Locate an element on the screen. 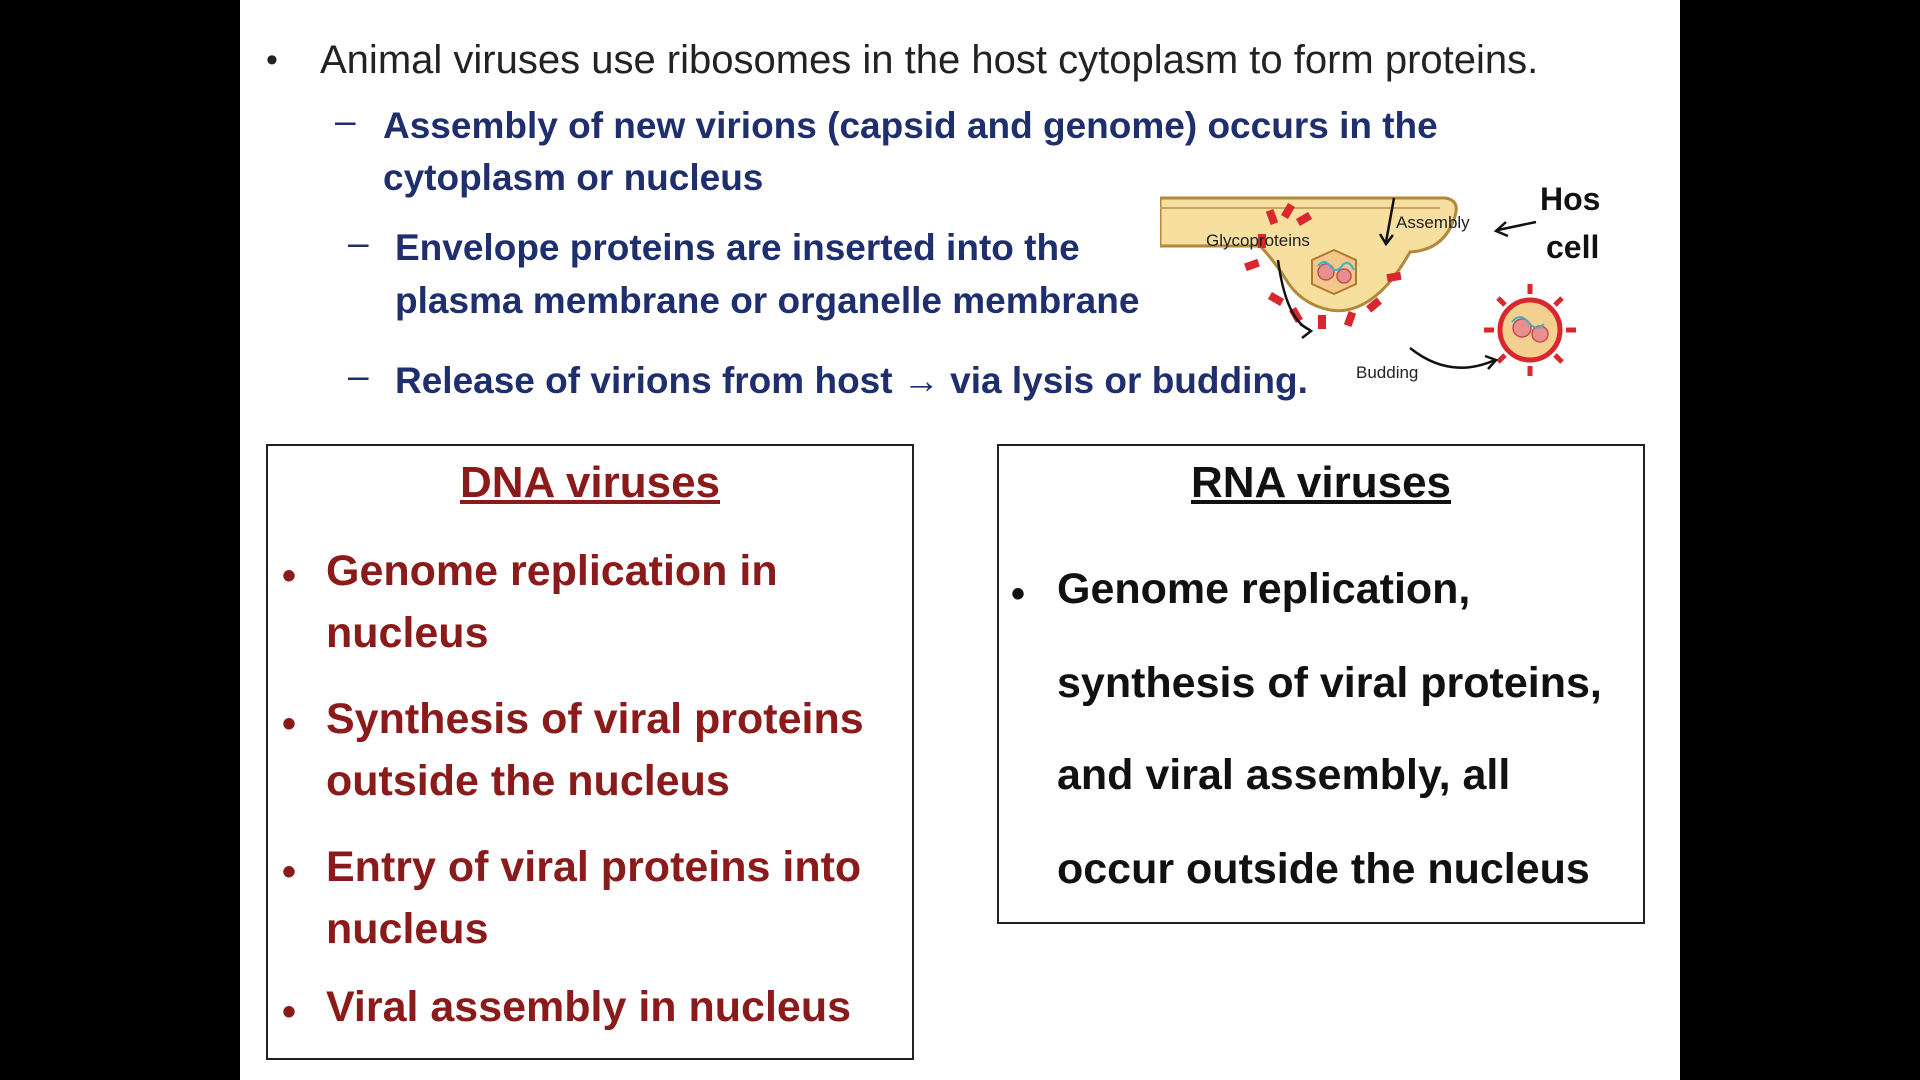 The width and height of the screenshot is (1920, 1080). rna-line-3: and viral assembly, all is located at coordinates (1284, 775).